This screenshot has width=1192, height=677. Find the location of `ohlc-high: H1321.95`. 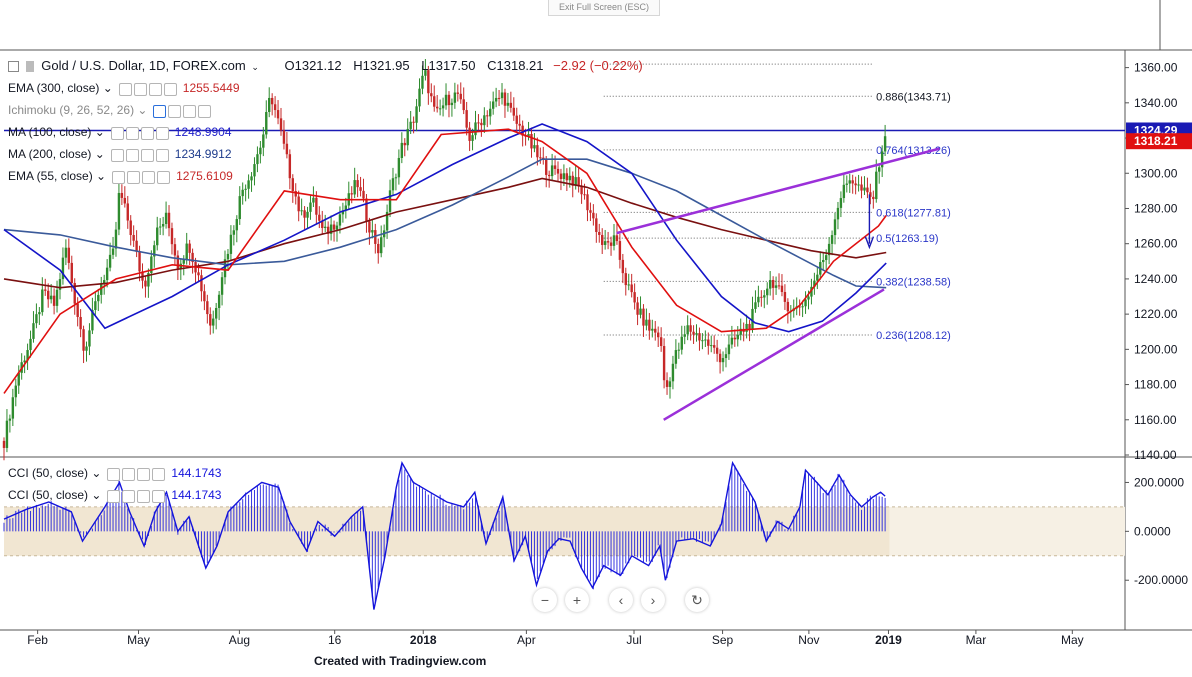

ohlc-high: H1321.95 is located at coordinates (381, 65).